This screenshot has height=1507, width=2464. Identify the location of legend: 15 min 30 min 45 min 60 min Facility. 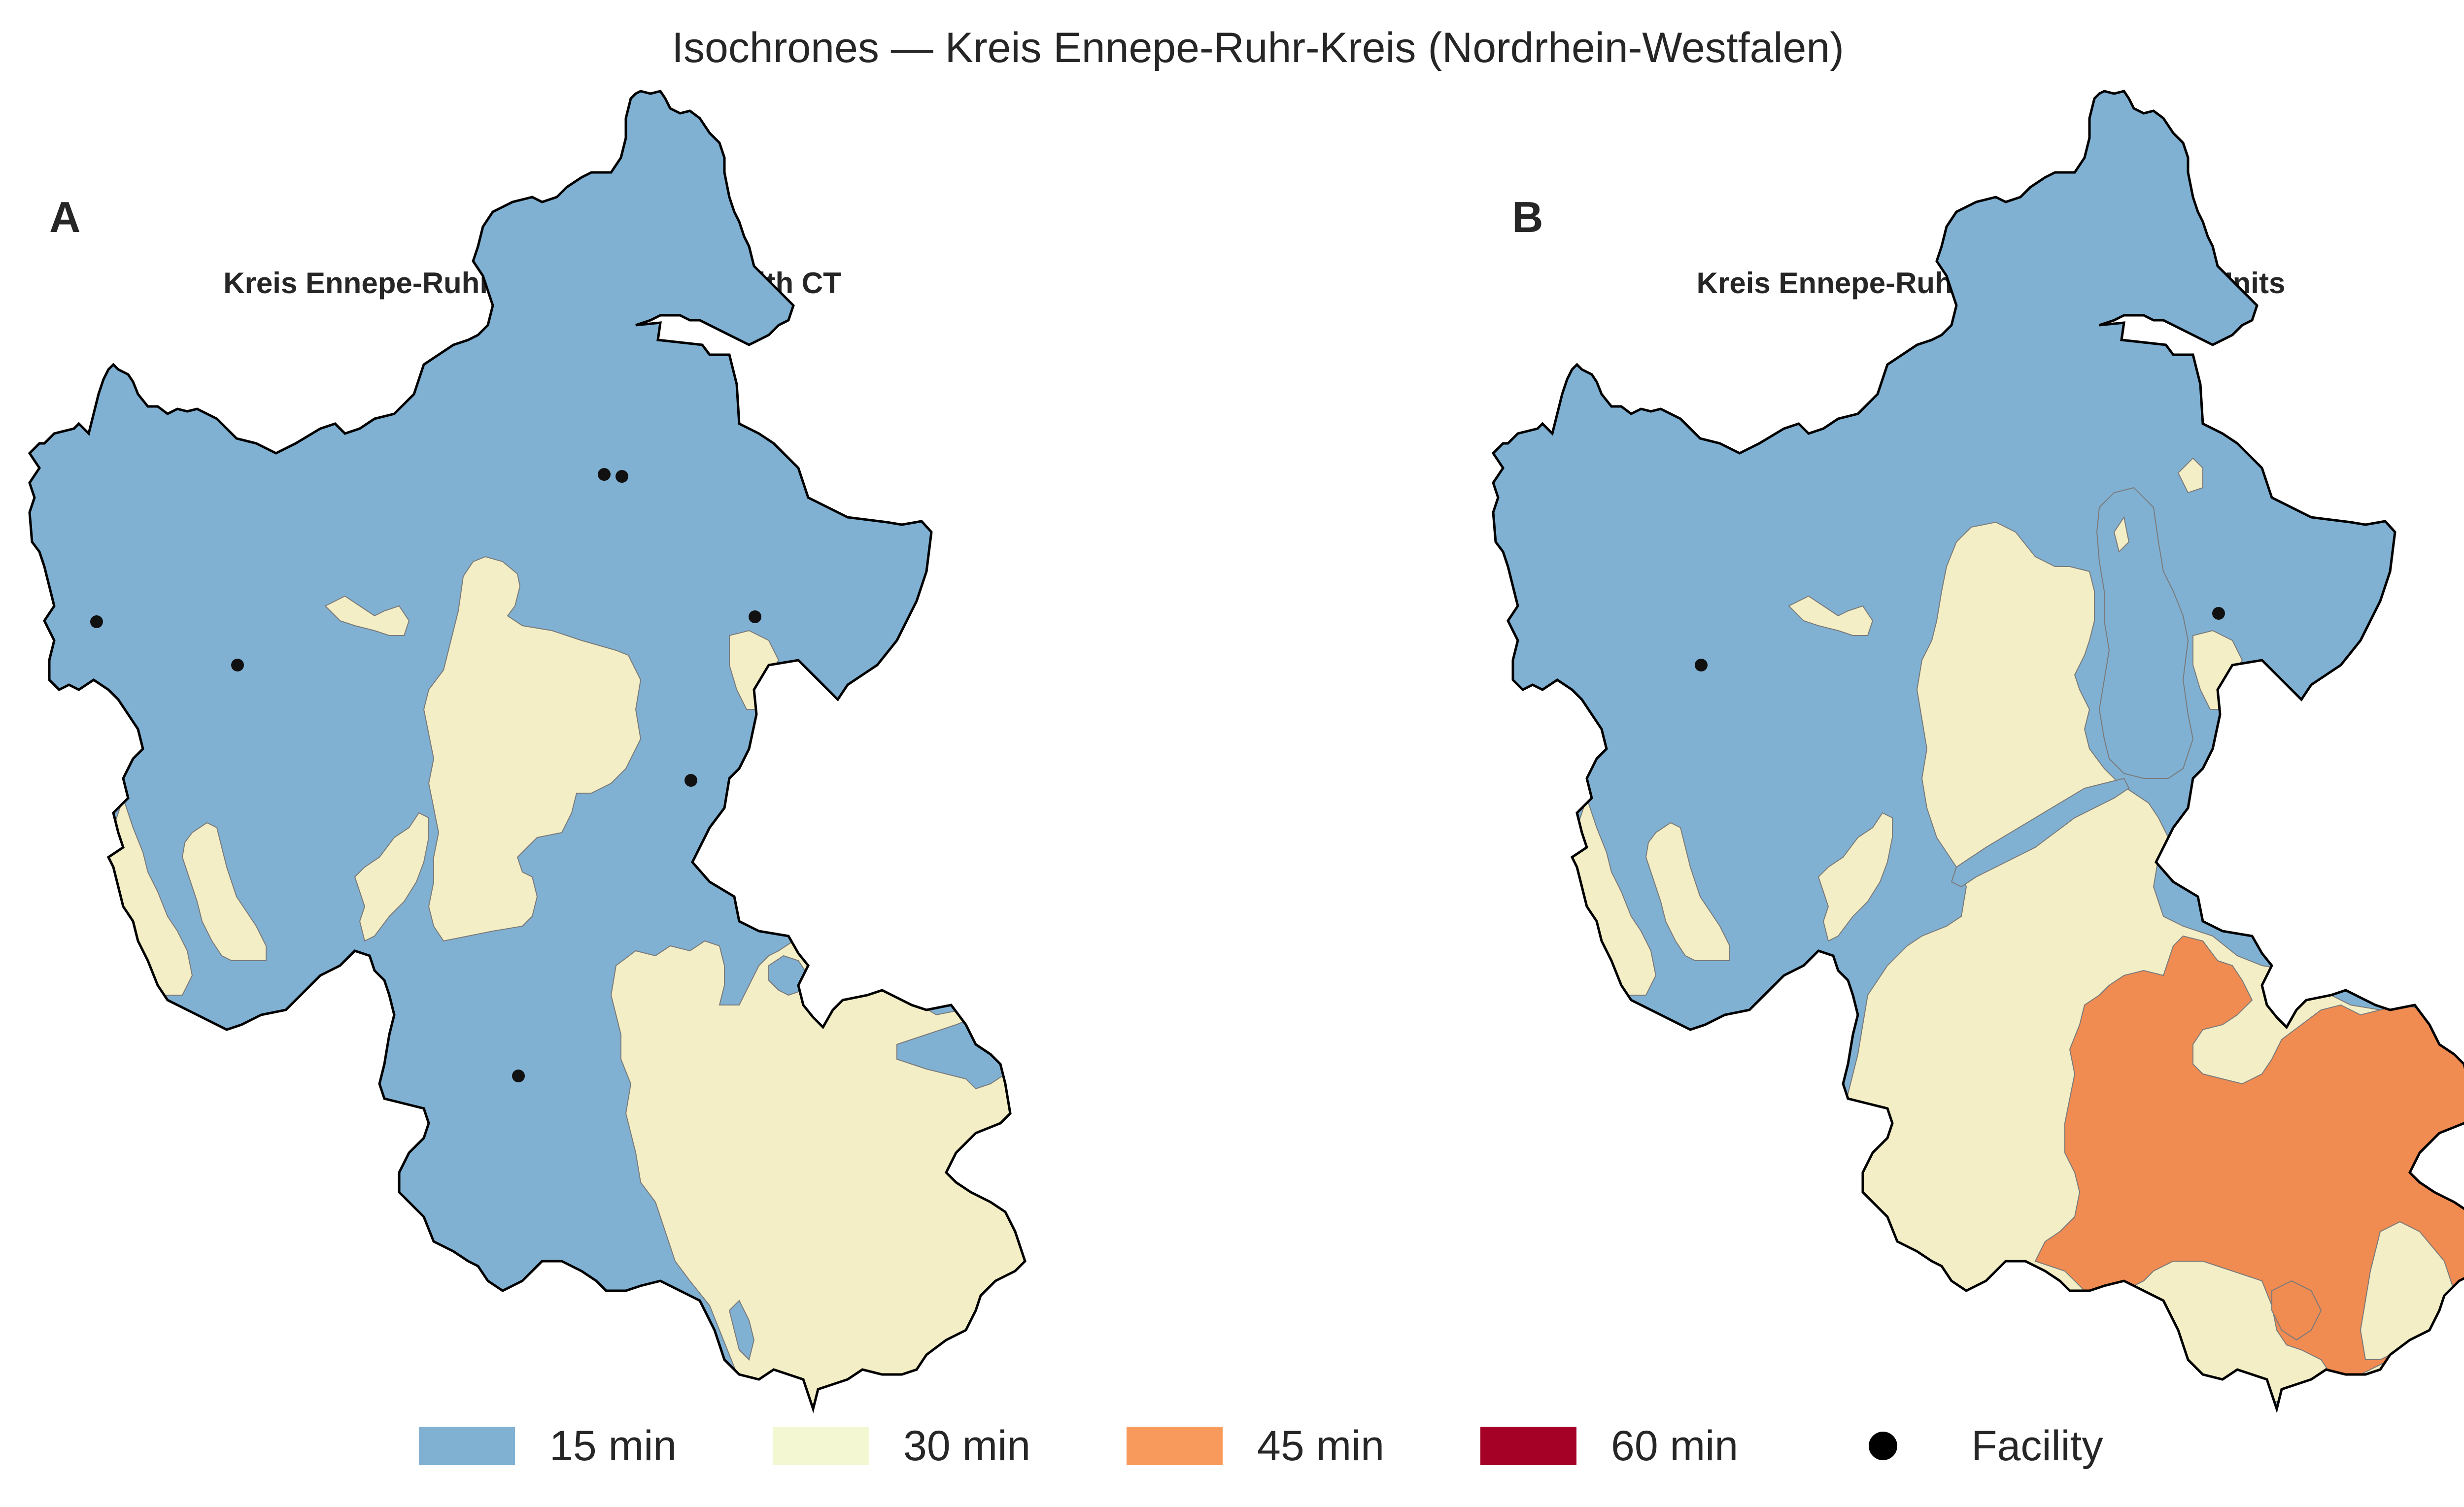
(1232, 1446).